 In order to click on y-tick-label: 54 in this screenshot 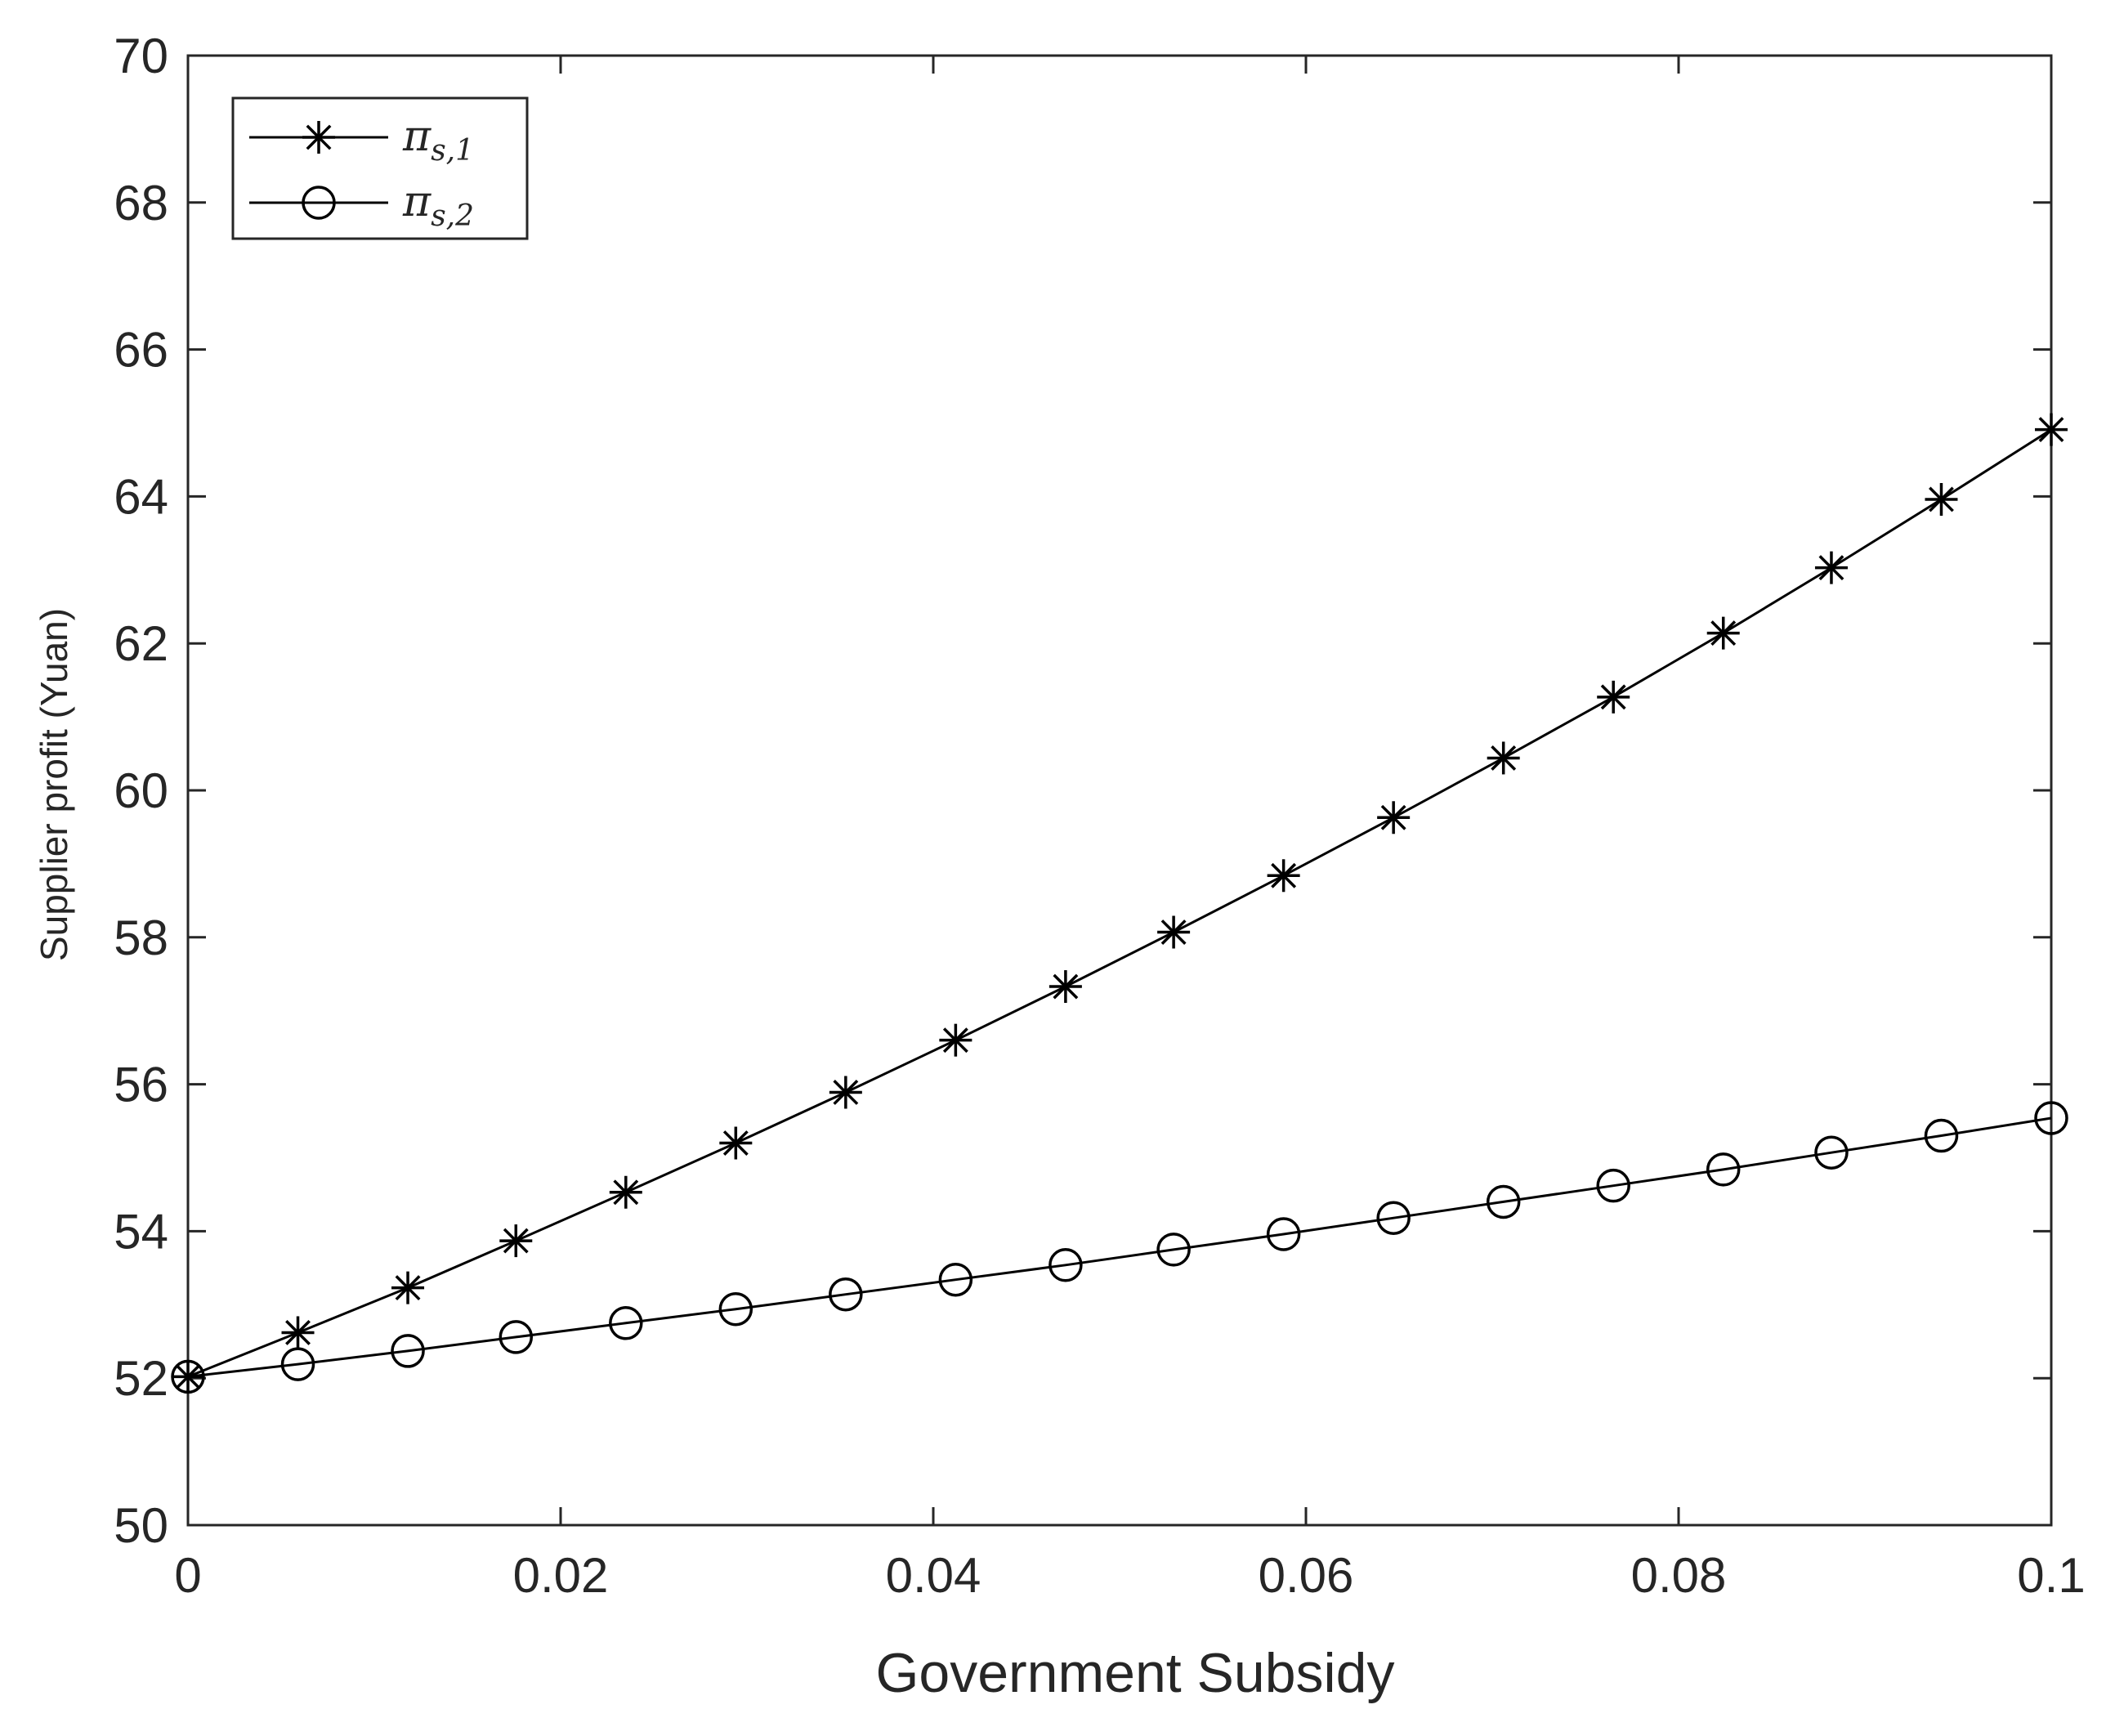, I will do `click(141, 1231)`.